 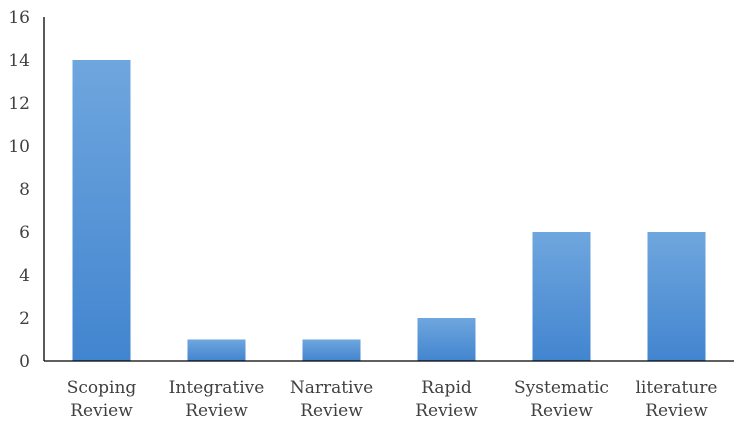 What do you see at coordinates (24, 276) in the screenshot?
I see `y-tick-label: 4` at bounding box center [24, 276].